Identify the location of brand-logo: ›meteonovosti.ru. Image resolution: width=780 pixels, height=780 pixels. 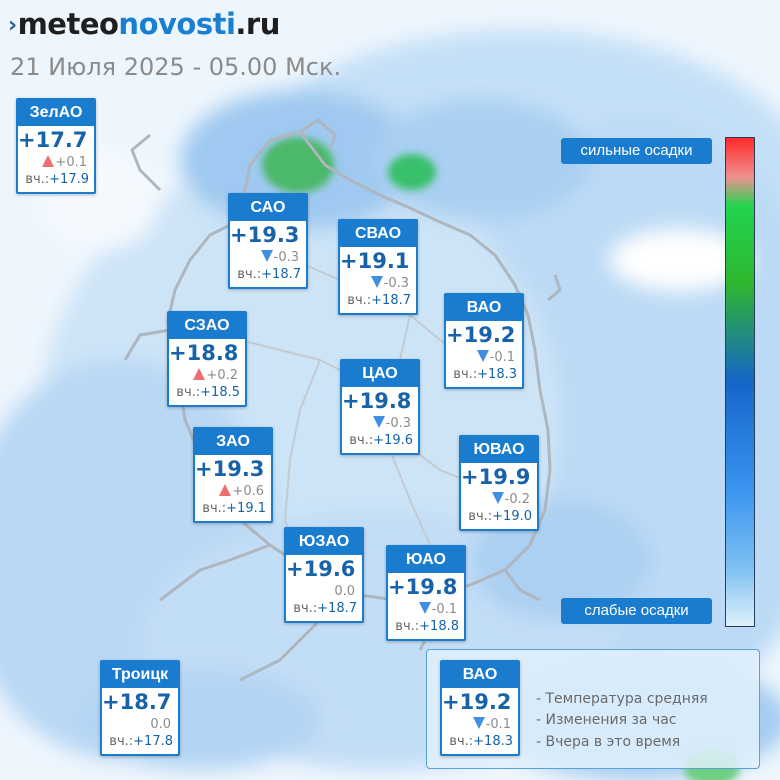
(144, 25).